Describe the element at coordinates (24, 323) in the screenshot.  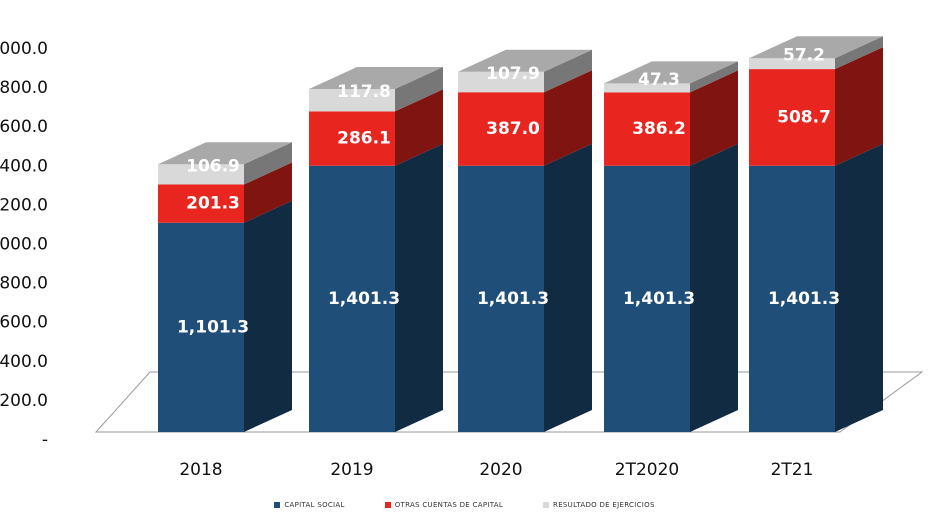
I see `y-tick-label: 600.0` at that location.